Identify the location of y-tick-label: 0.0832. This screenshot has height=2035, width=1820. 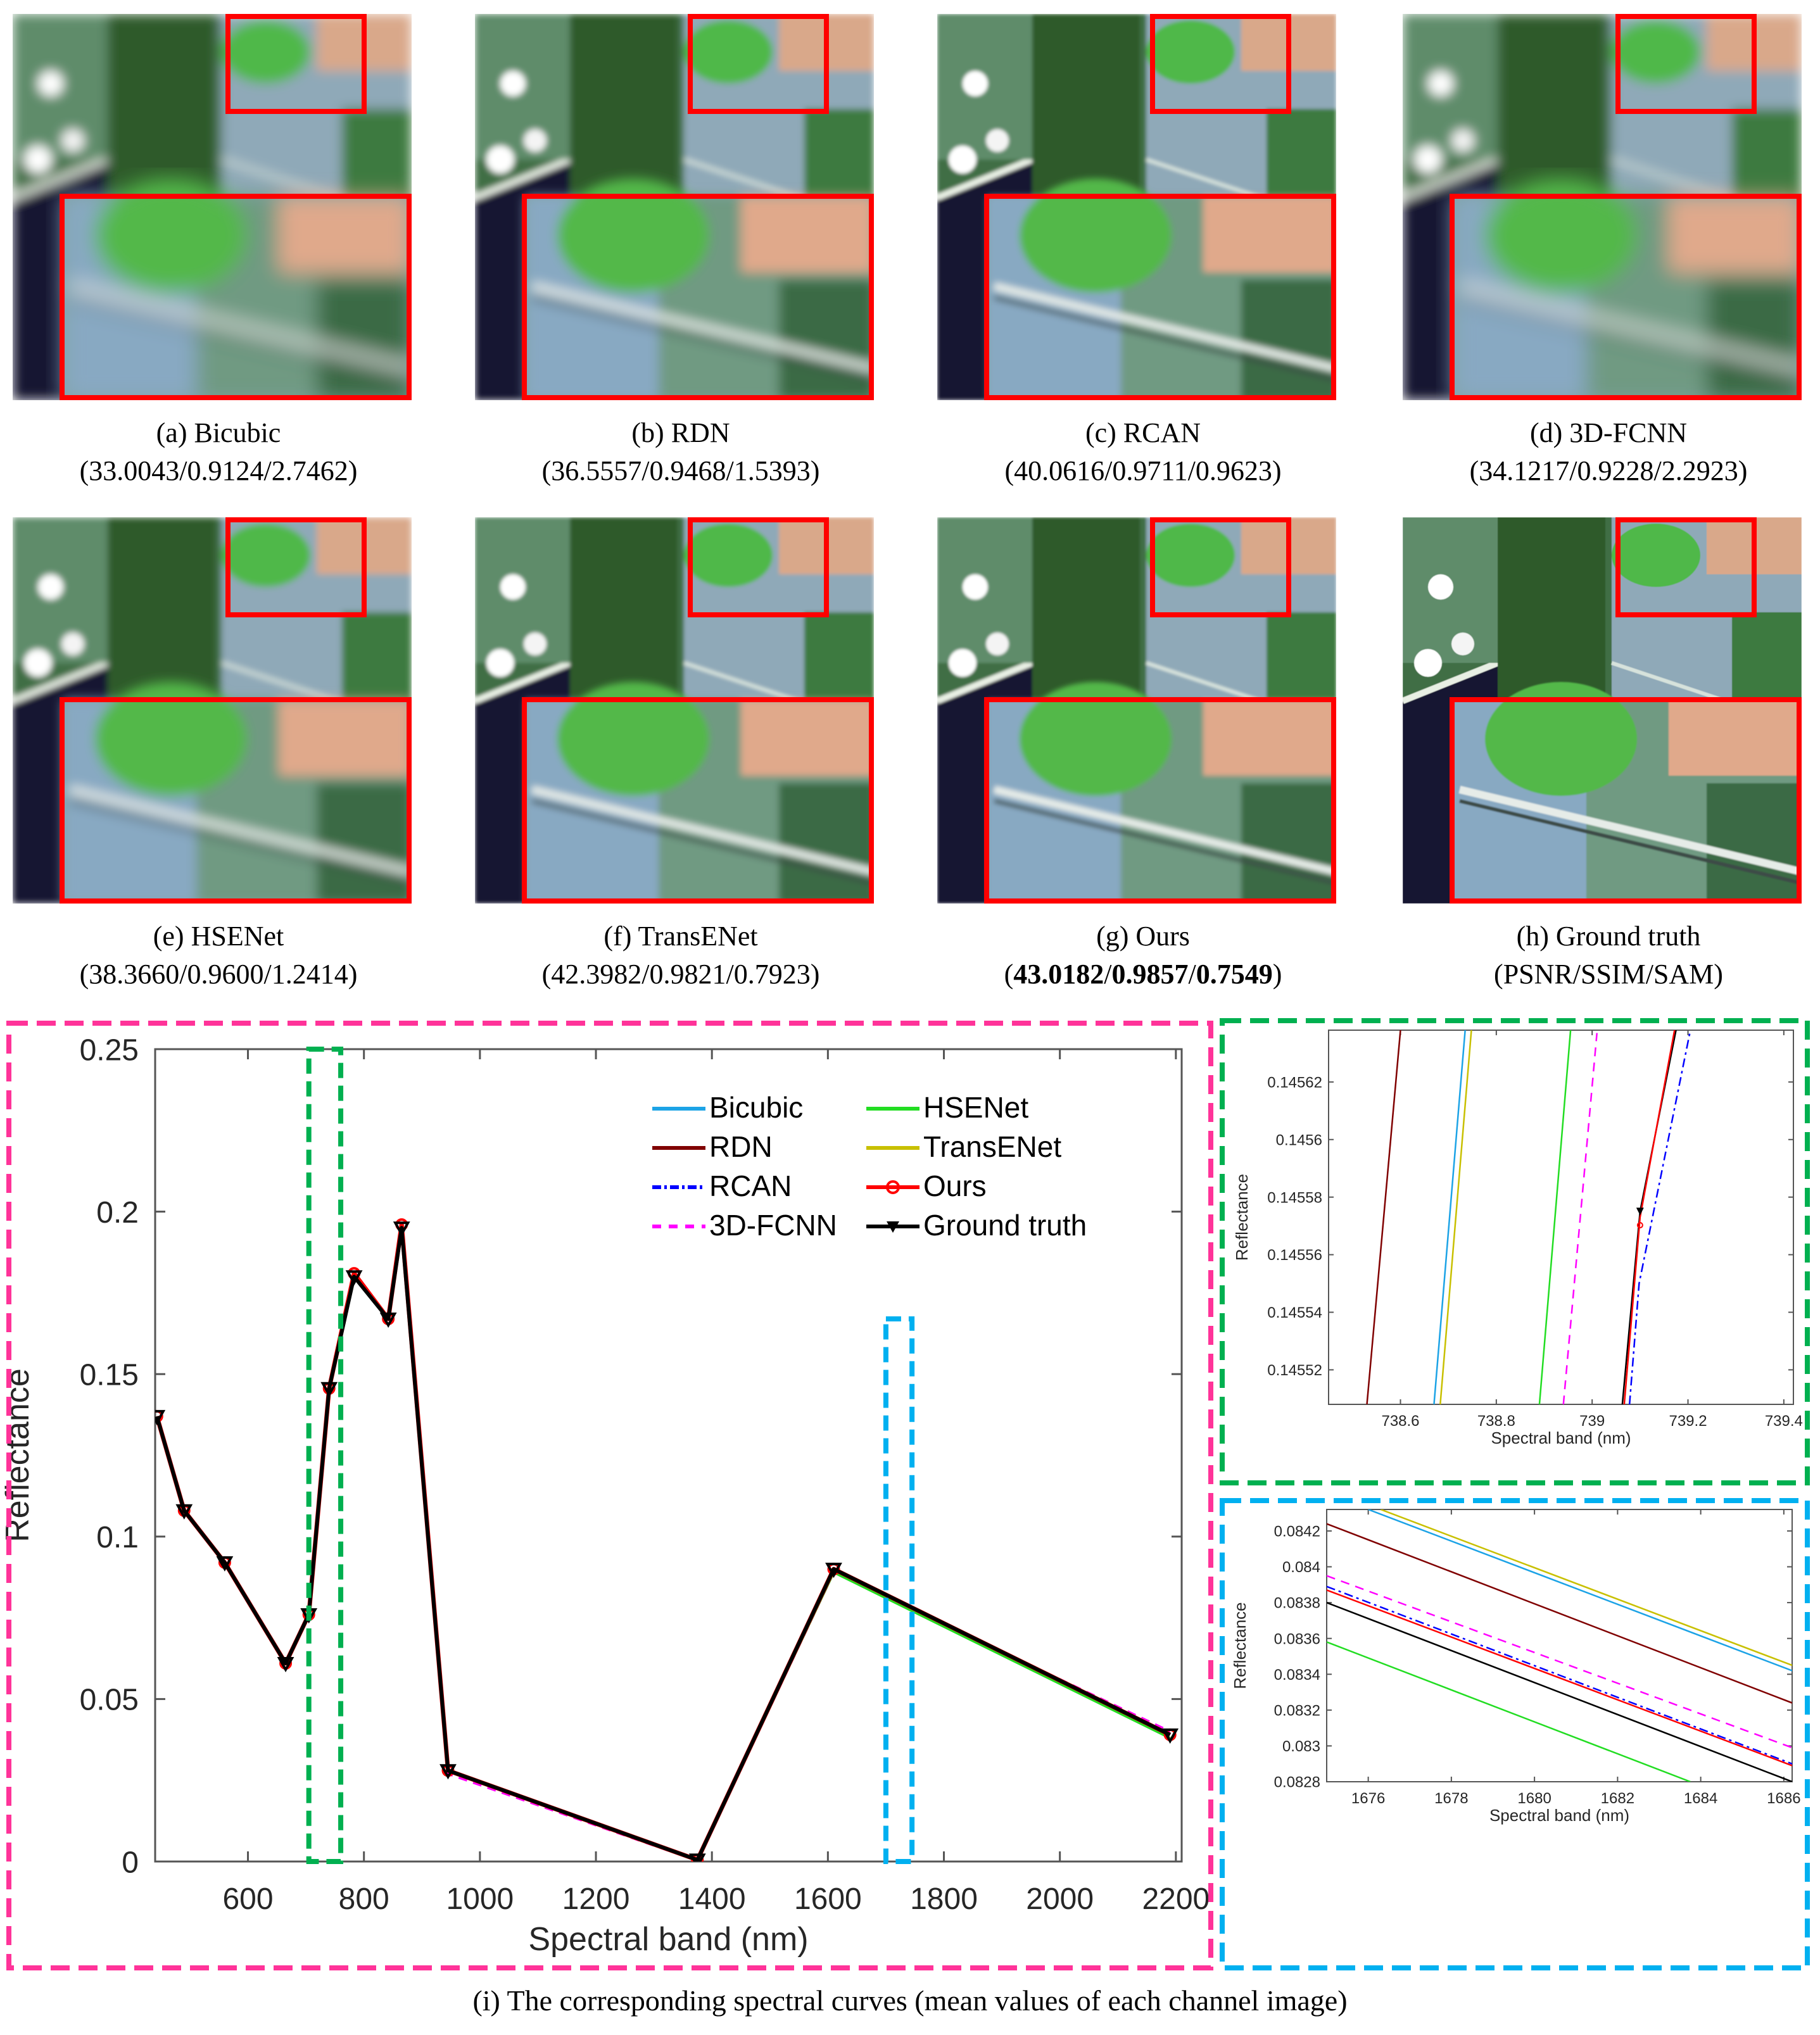
(1297, 1710).